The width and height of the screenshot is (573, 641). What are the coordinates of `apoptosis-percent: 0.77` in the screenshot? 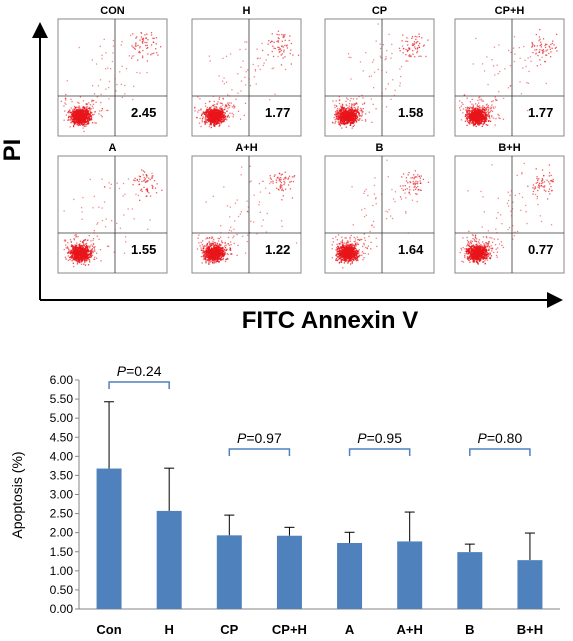 It's located at (540, 249).